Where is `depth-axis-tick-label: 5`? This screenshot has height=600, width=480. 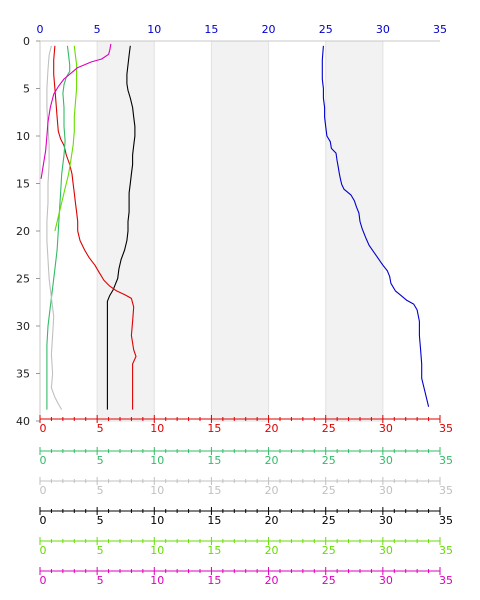 depth-axis-tick-label: 5 is located at coordinates (26, 89).